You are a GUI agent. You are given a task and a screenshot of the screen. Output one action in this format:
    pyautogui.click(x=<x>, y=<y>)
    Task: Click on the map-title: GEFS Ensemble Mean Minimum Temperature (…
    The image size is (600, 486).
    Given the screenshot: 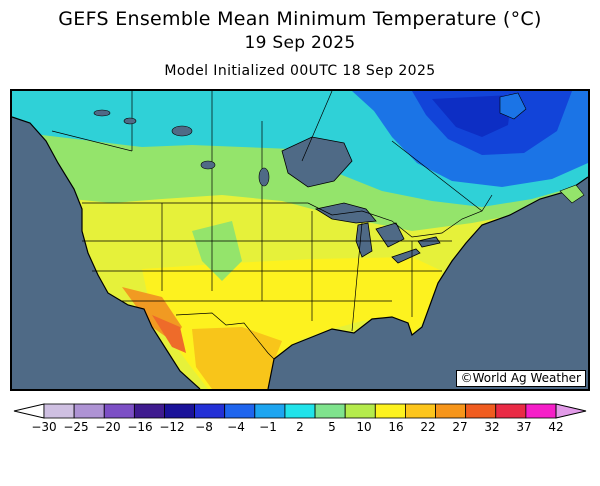 What is the action you would take?
    pyautogui.click(x=300, y=19)
    